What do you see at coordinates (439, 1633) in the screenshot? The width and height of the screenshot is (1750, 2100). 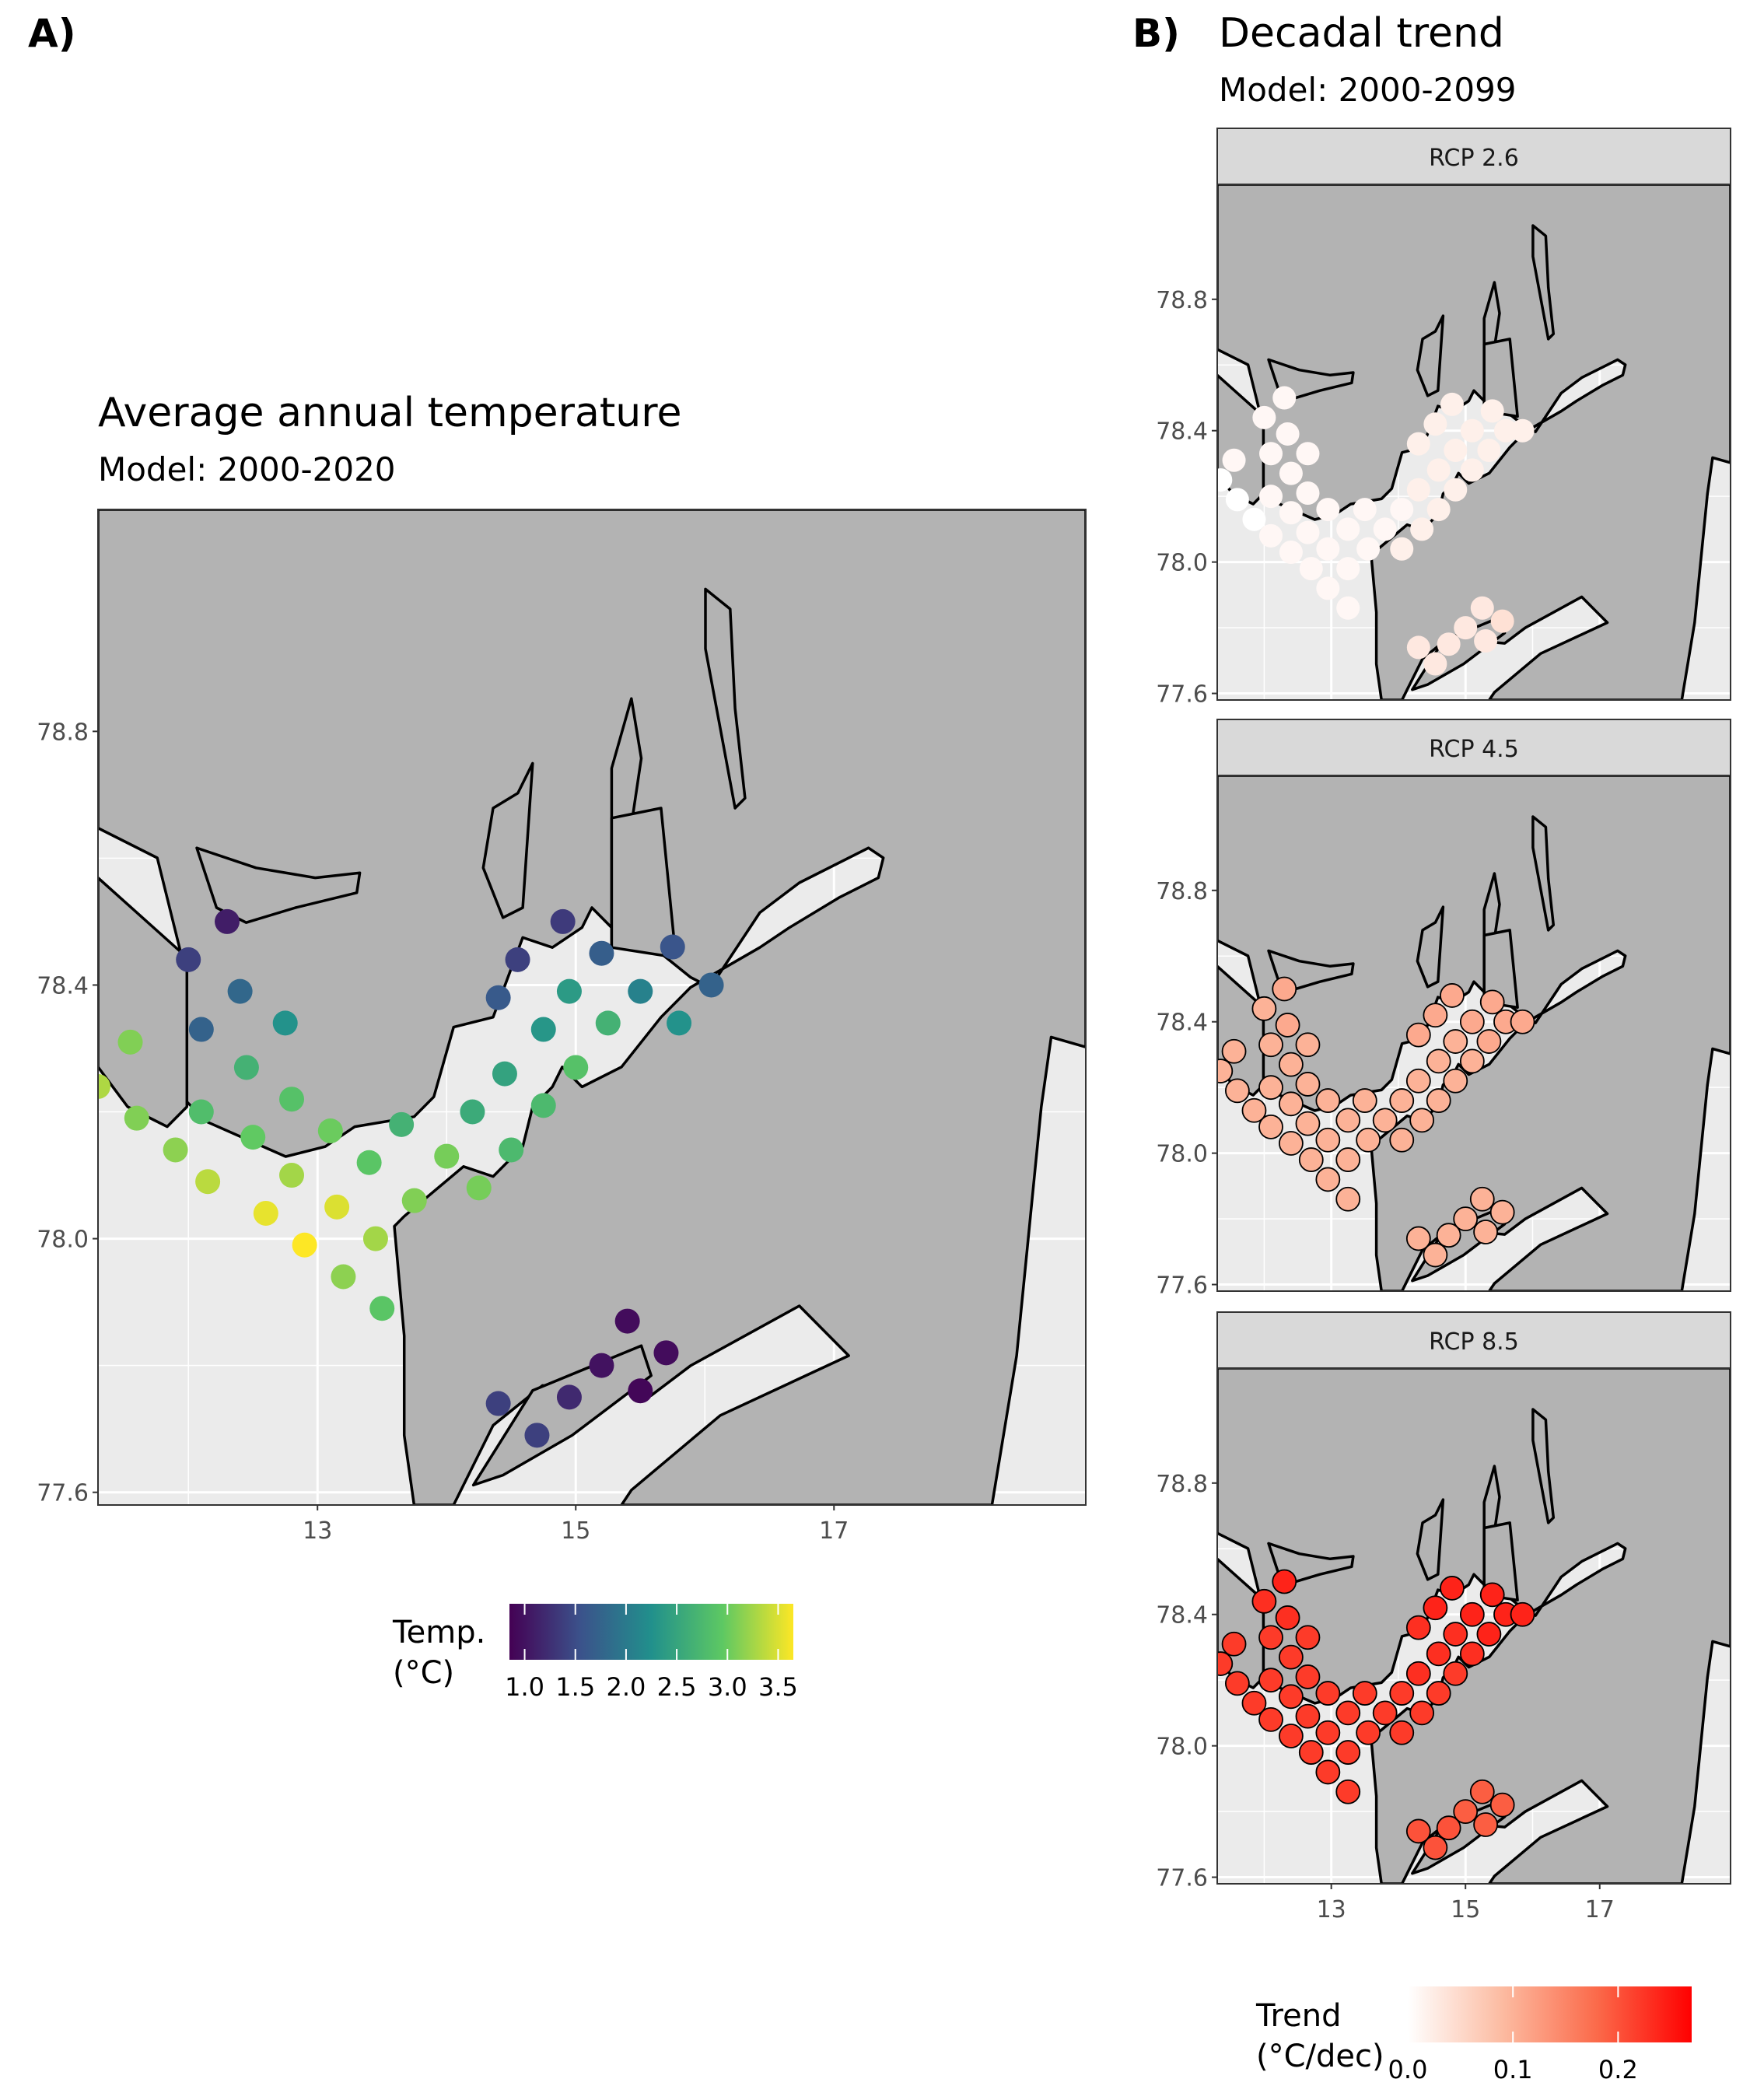 I see `temp-legend-title-line1: Temp.` at bounding box center [439, 1633].